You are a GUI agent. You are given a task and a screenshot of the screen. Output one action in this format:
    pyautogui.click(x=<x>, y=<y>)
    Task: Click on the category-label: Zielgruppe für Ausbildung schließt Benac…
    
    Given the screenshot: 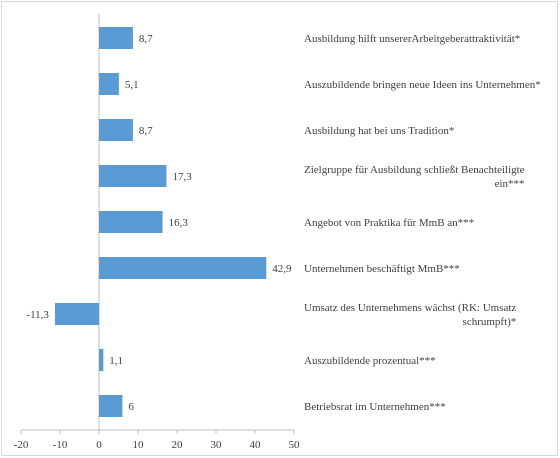 What is the action you would take?
    pyautogui.click(x=414, y=177)
    